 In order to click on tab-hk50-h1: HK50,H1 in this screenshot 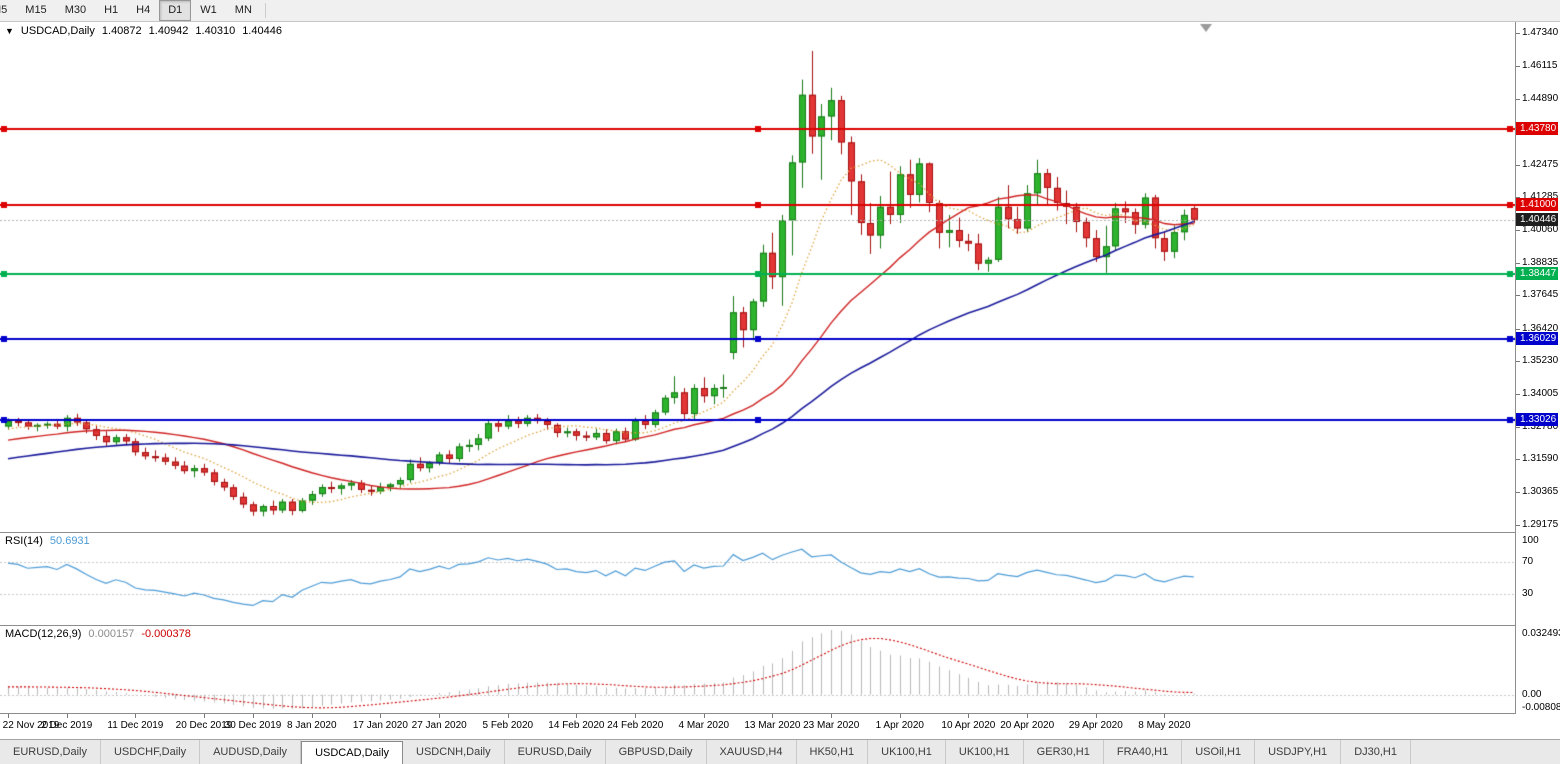, I will do `click(833, 752)`.